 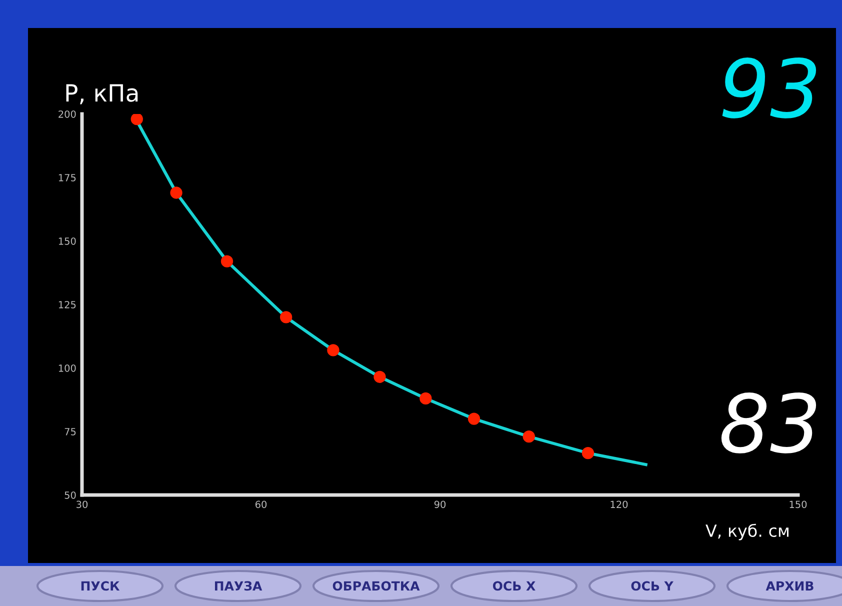 What do you see at coordinates (70, 432) in the screenshot?
I see `y-tick-label: 75` at bounding box center [70, 432].